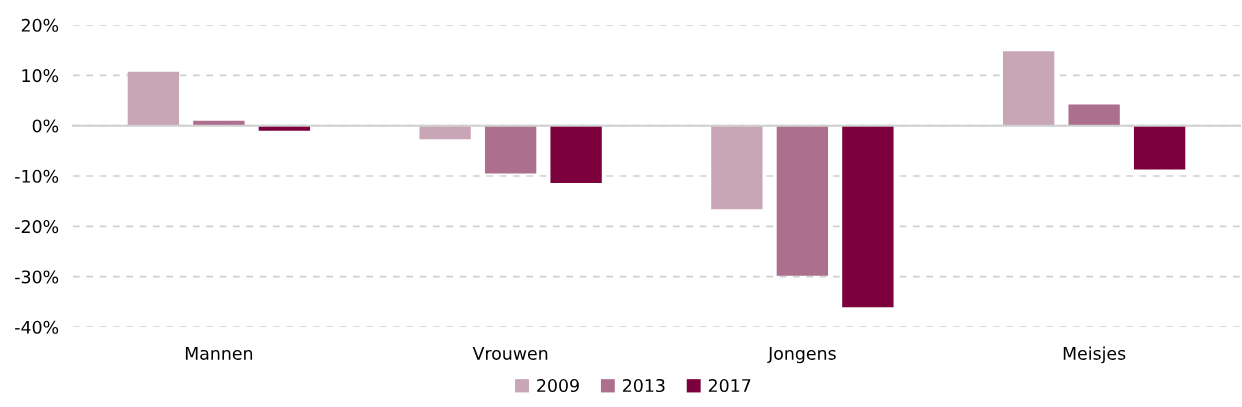  I want to click on y-tick-label: -20%, so click(37, 227).